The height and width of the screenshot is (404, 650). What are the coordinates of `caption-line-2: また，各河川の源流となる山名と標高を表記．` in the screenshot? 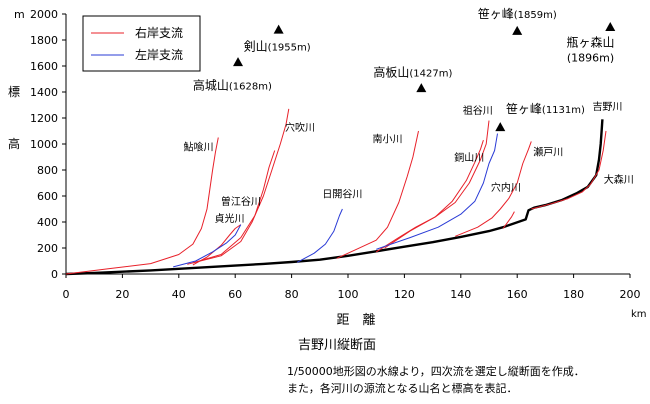 It's located at (402, 388).